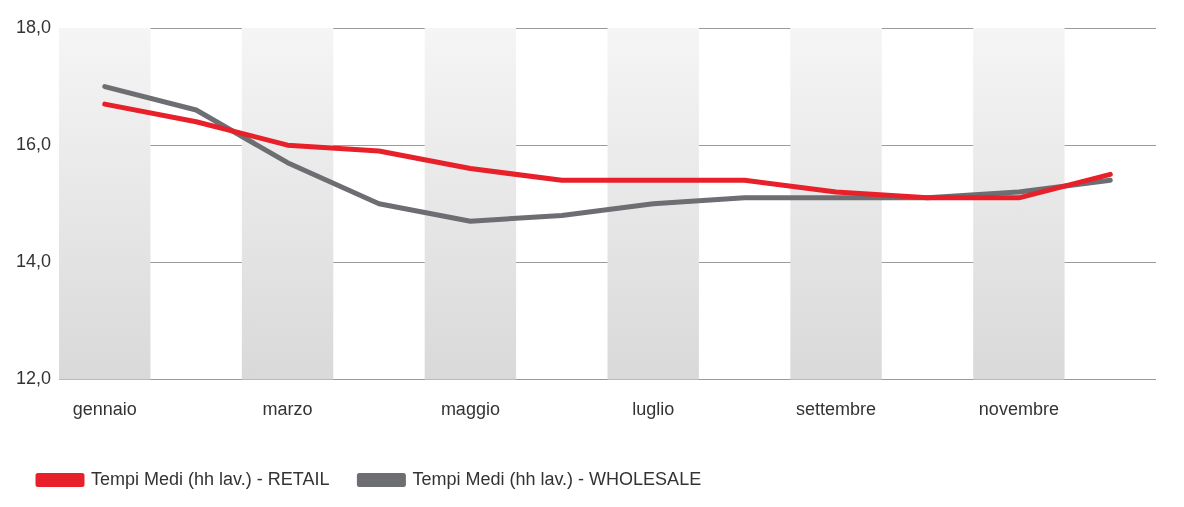 The width and height of the screenshot is (1184, 507). What do you see at coordinates (104, 409) in the screenshot?
I see `x-tick-label: gennaio` at bounding box center [104, 409].